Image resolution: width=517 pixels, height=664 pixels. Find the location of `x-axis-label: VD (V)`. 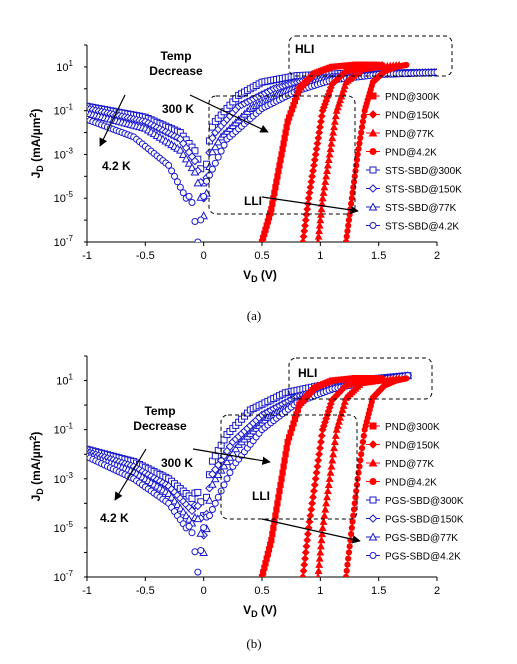

x-axis-label: VD (V) is located at coordinates (260, 611).